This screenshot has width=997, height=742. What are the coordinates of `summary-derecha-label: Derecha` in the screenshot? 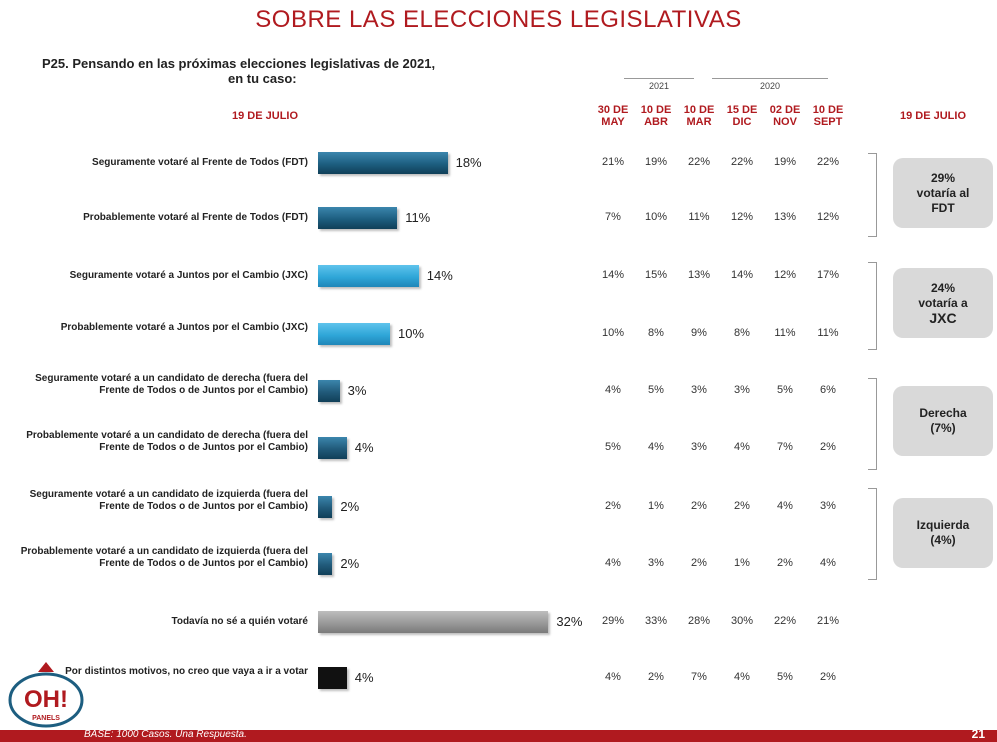 It's located at (943, 413).